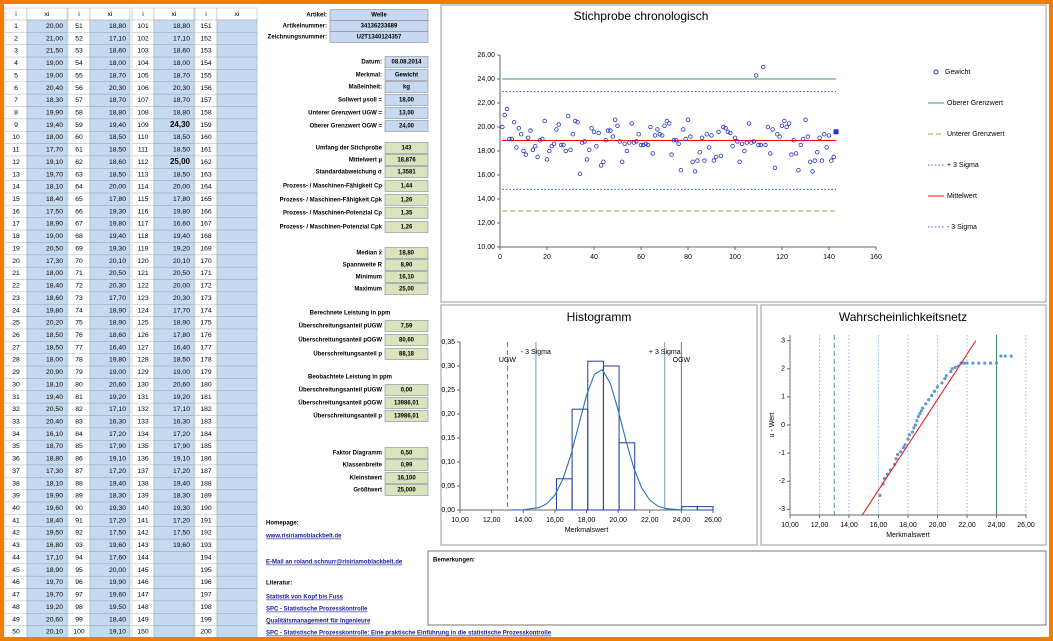 This screenshot has height=641, width=1053. I want to click on literature-link: Qualitätsmanagement für Ingenieure, so click(318, 622).